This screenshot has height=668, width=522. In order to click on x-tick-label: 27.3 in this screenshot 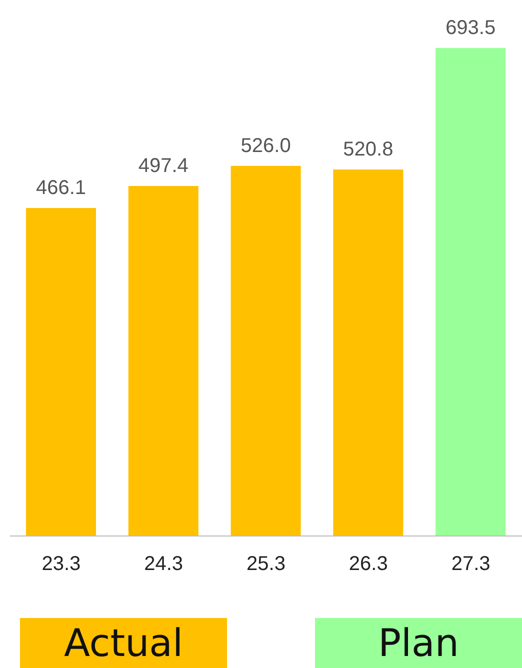, I will do `click(470, 564)`.